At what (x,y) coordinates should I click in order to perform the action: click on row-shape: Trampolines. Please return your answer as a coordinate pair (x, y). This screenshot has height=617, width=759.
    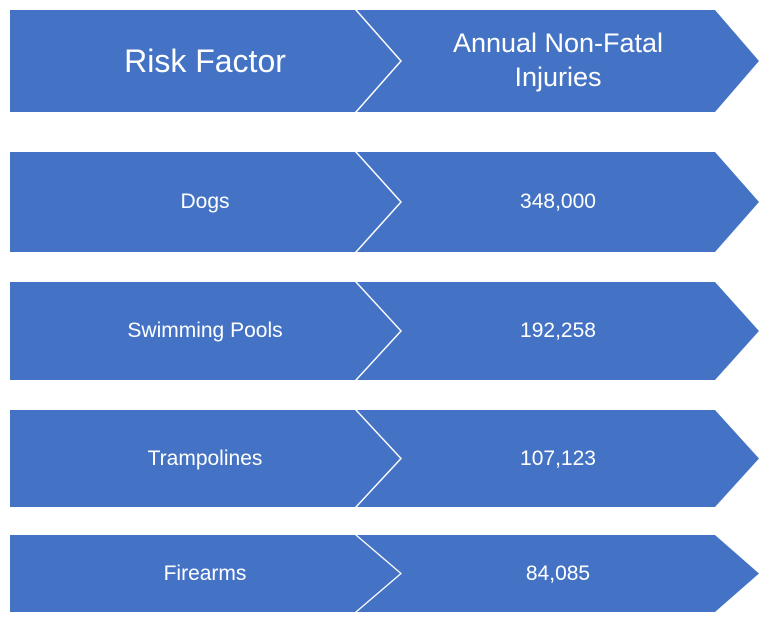
    Looking at the image, I should click on (205, 458).